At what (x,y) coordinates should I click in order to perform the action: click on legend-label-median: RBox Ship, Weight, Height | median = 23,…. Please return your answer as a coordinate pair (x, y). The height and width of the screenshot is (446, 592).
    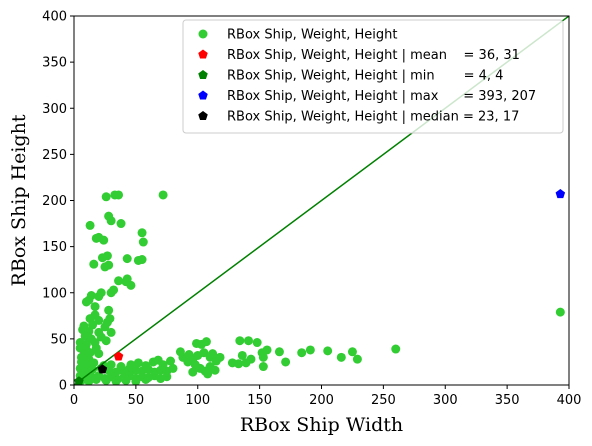
    Looking at the image, I should click on (373, 117).